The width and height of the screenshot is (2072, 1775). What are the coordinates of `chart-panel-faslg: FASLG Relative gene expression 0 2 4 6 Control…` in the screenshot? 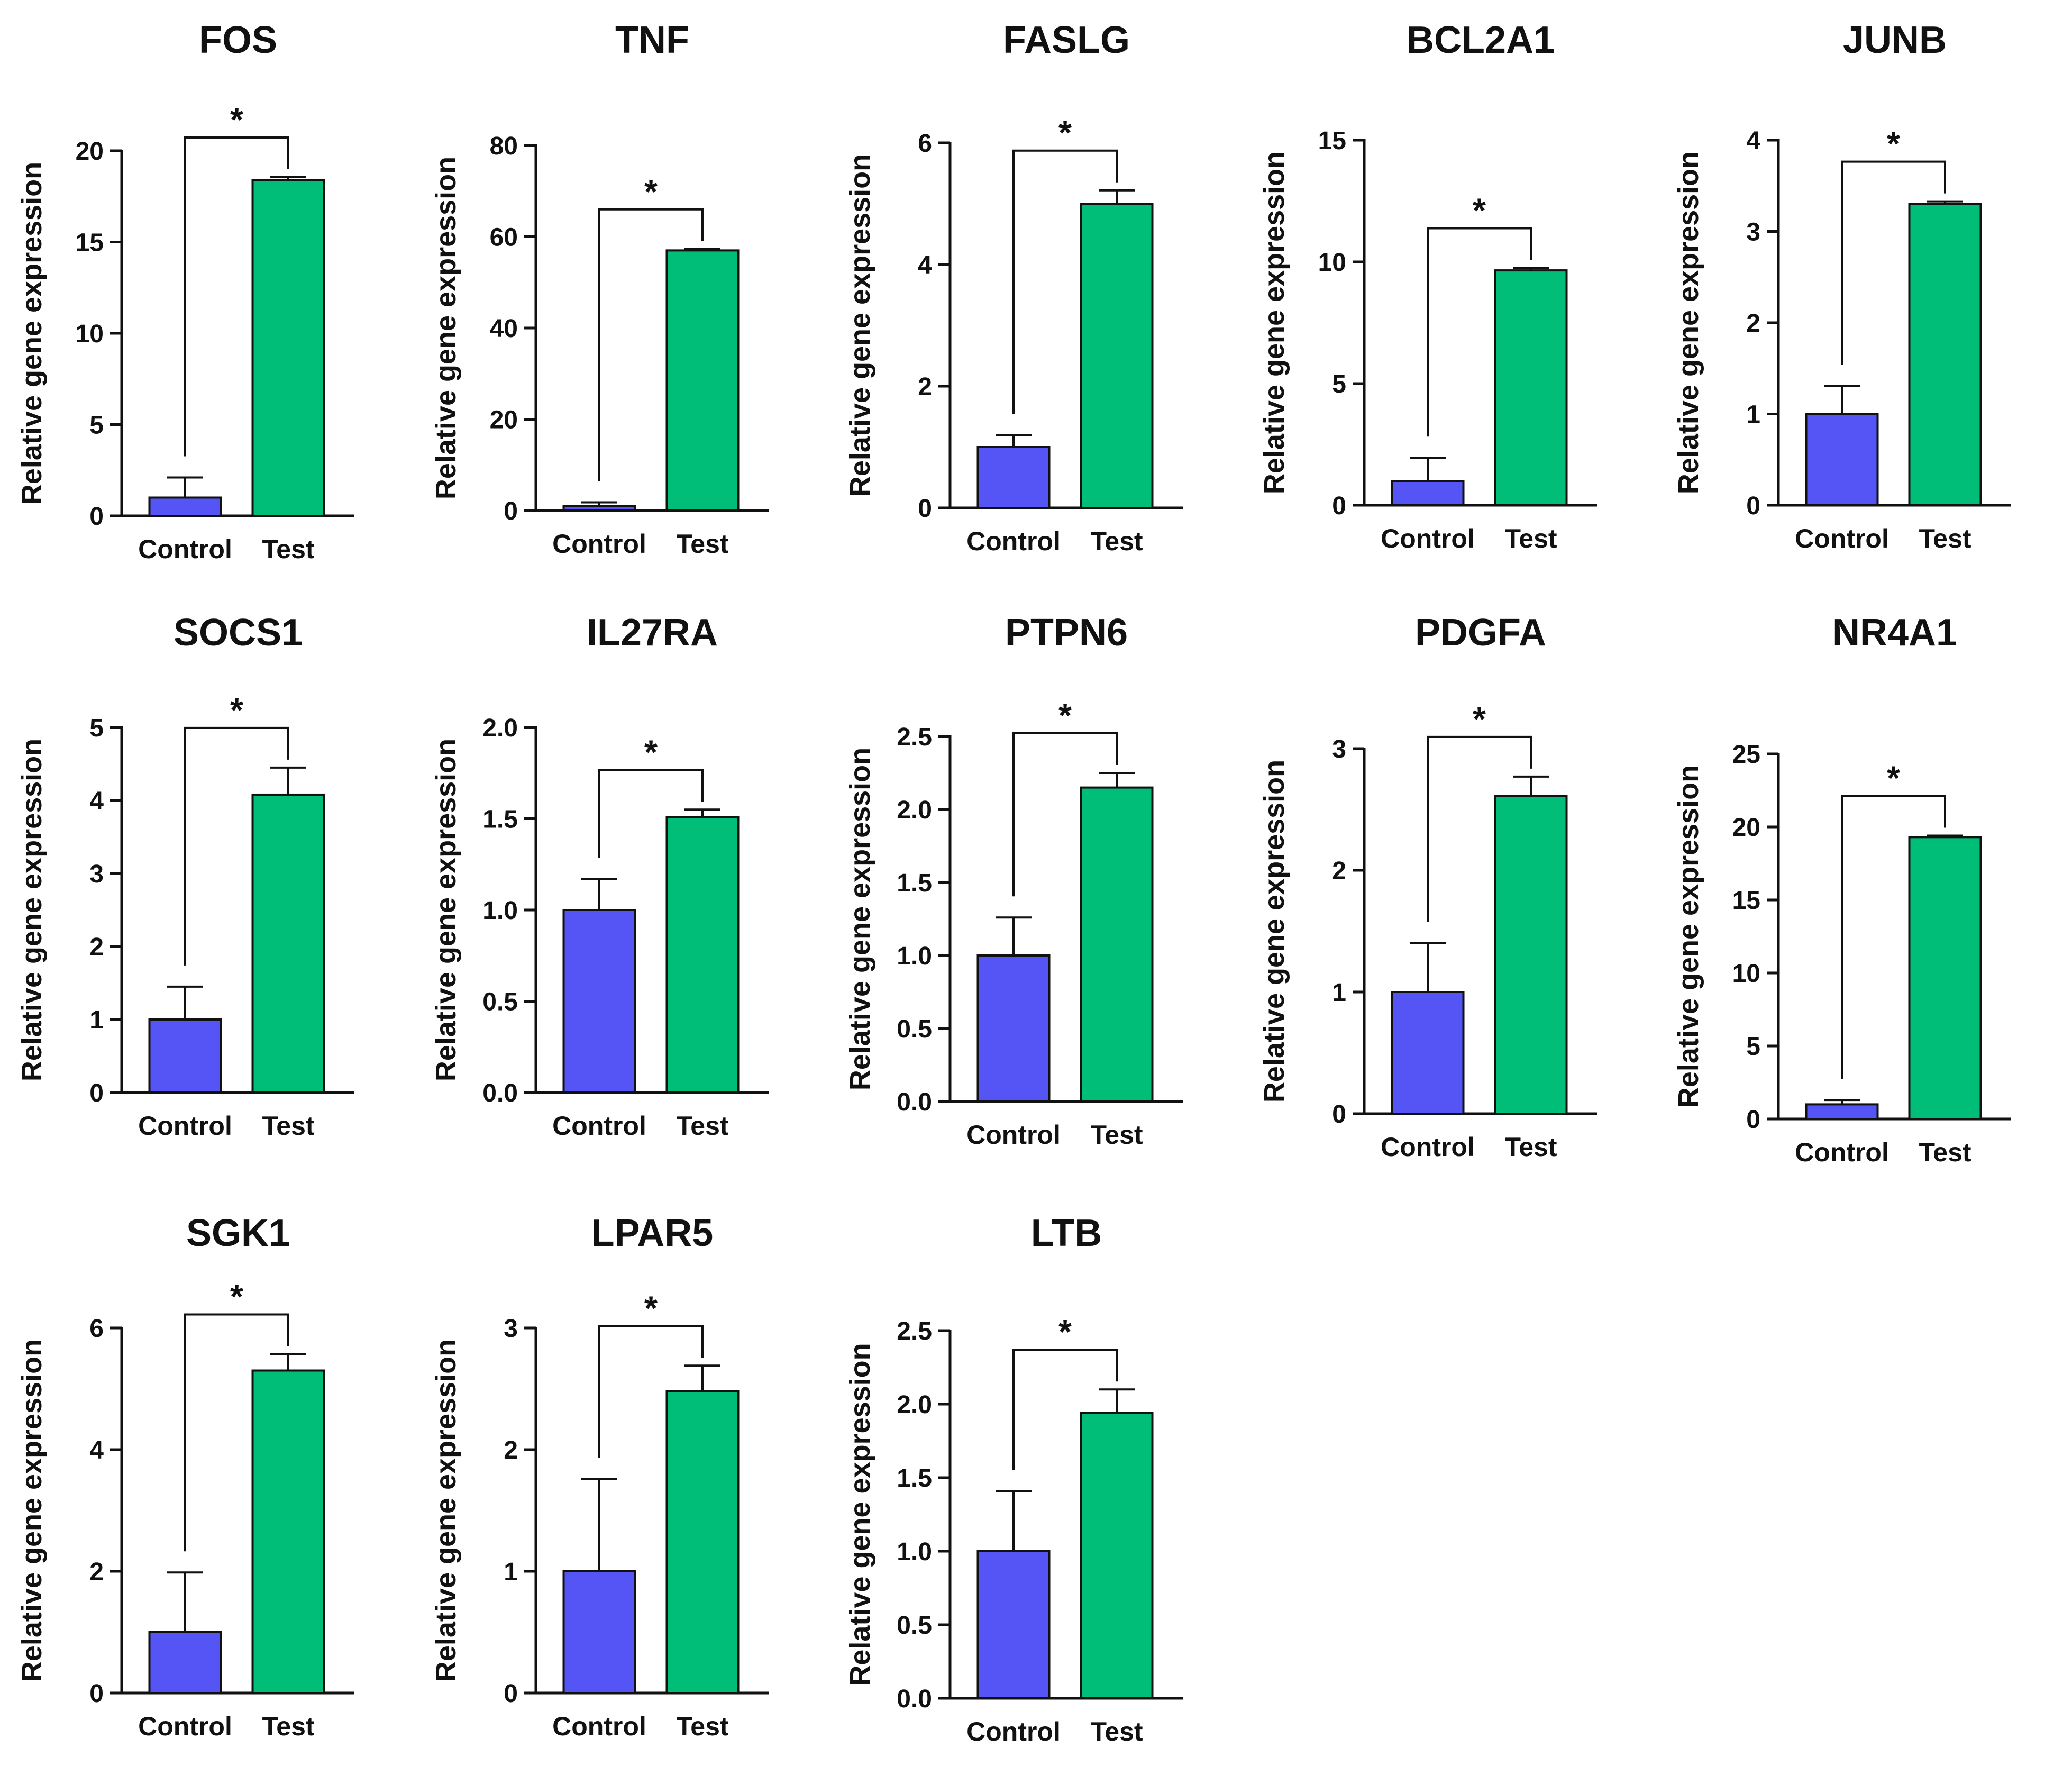 It's located at (1035, 291).